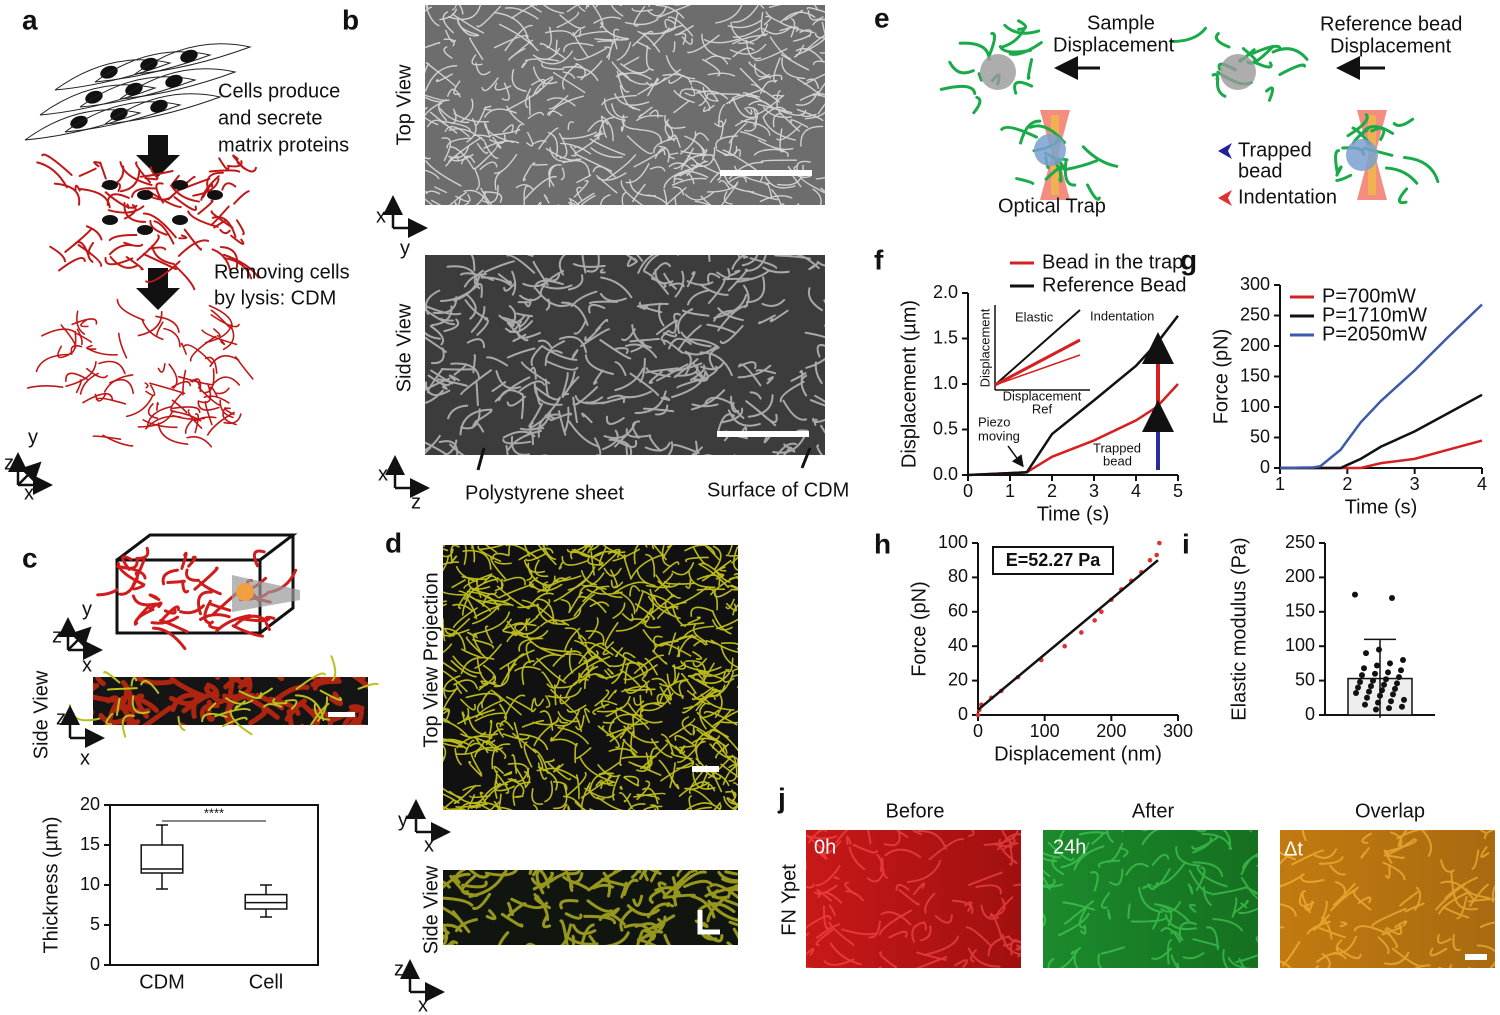 The height and width of the screenshot is (1015, 1500). I want to click on panel-label: j, so click(781, 797).